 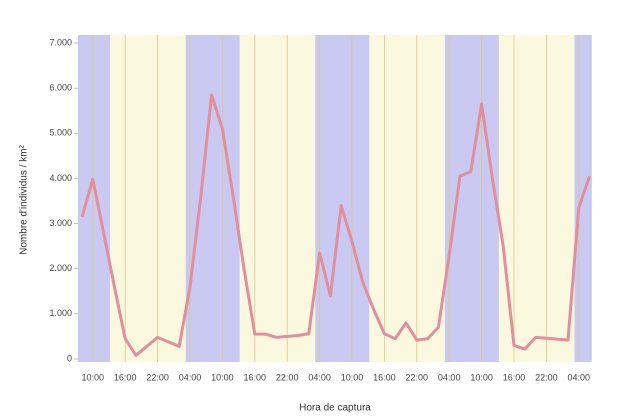 I want to click on y-tick-label: 7.000, so click(x=60, y=42).